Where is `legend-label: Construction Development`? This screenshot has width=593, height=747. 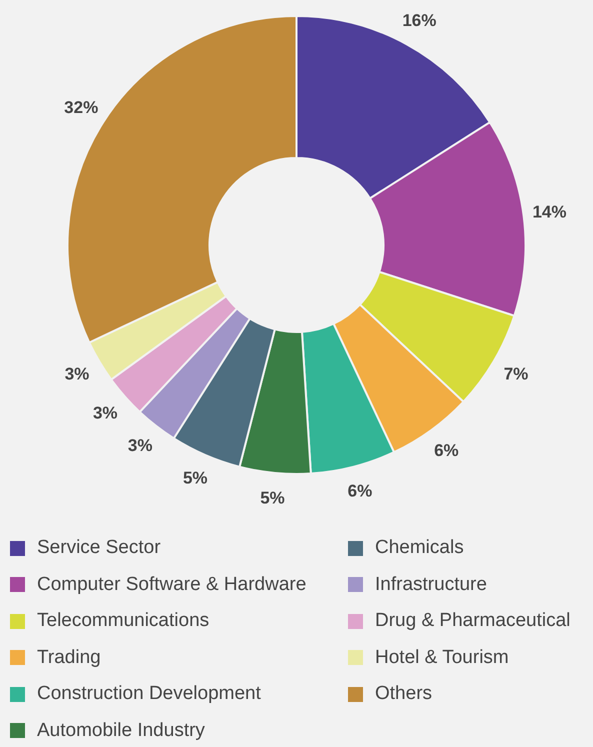
legend-label: Construction Development is located at coordinates (149, 694).